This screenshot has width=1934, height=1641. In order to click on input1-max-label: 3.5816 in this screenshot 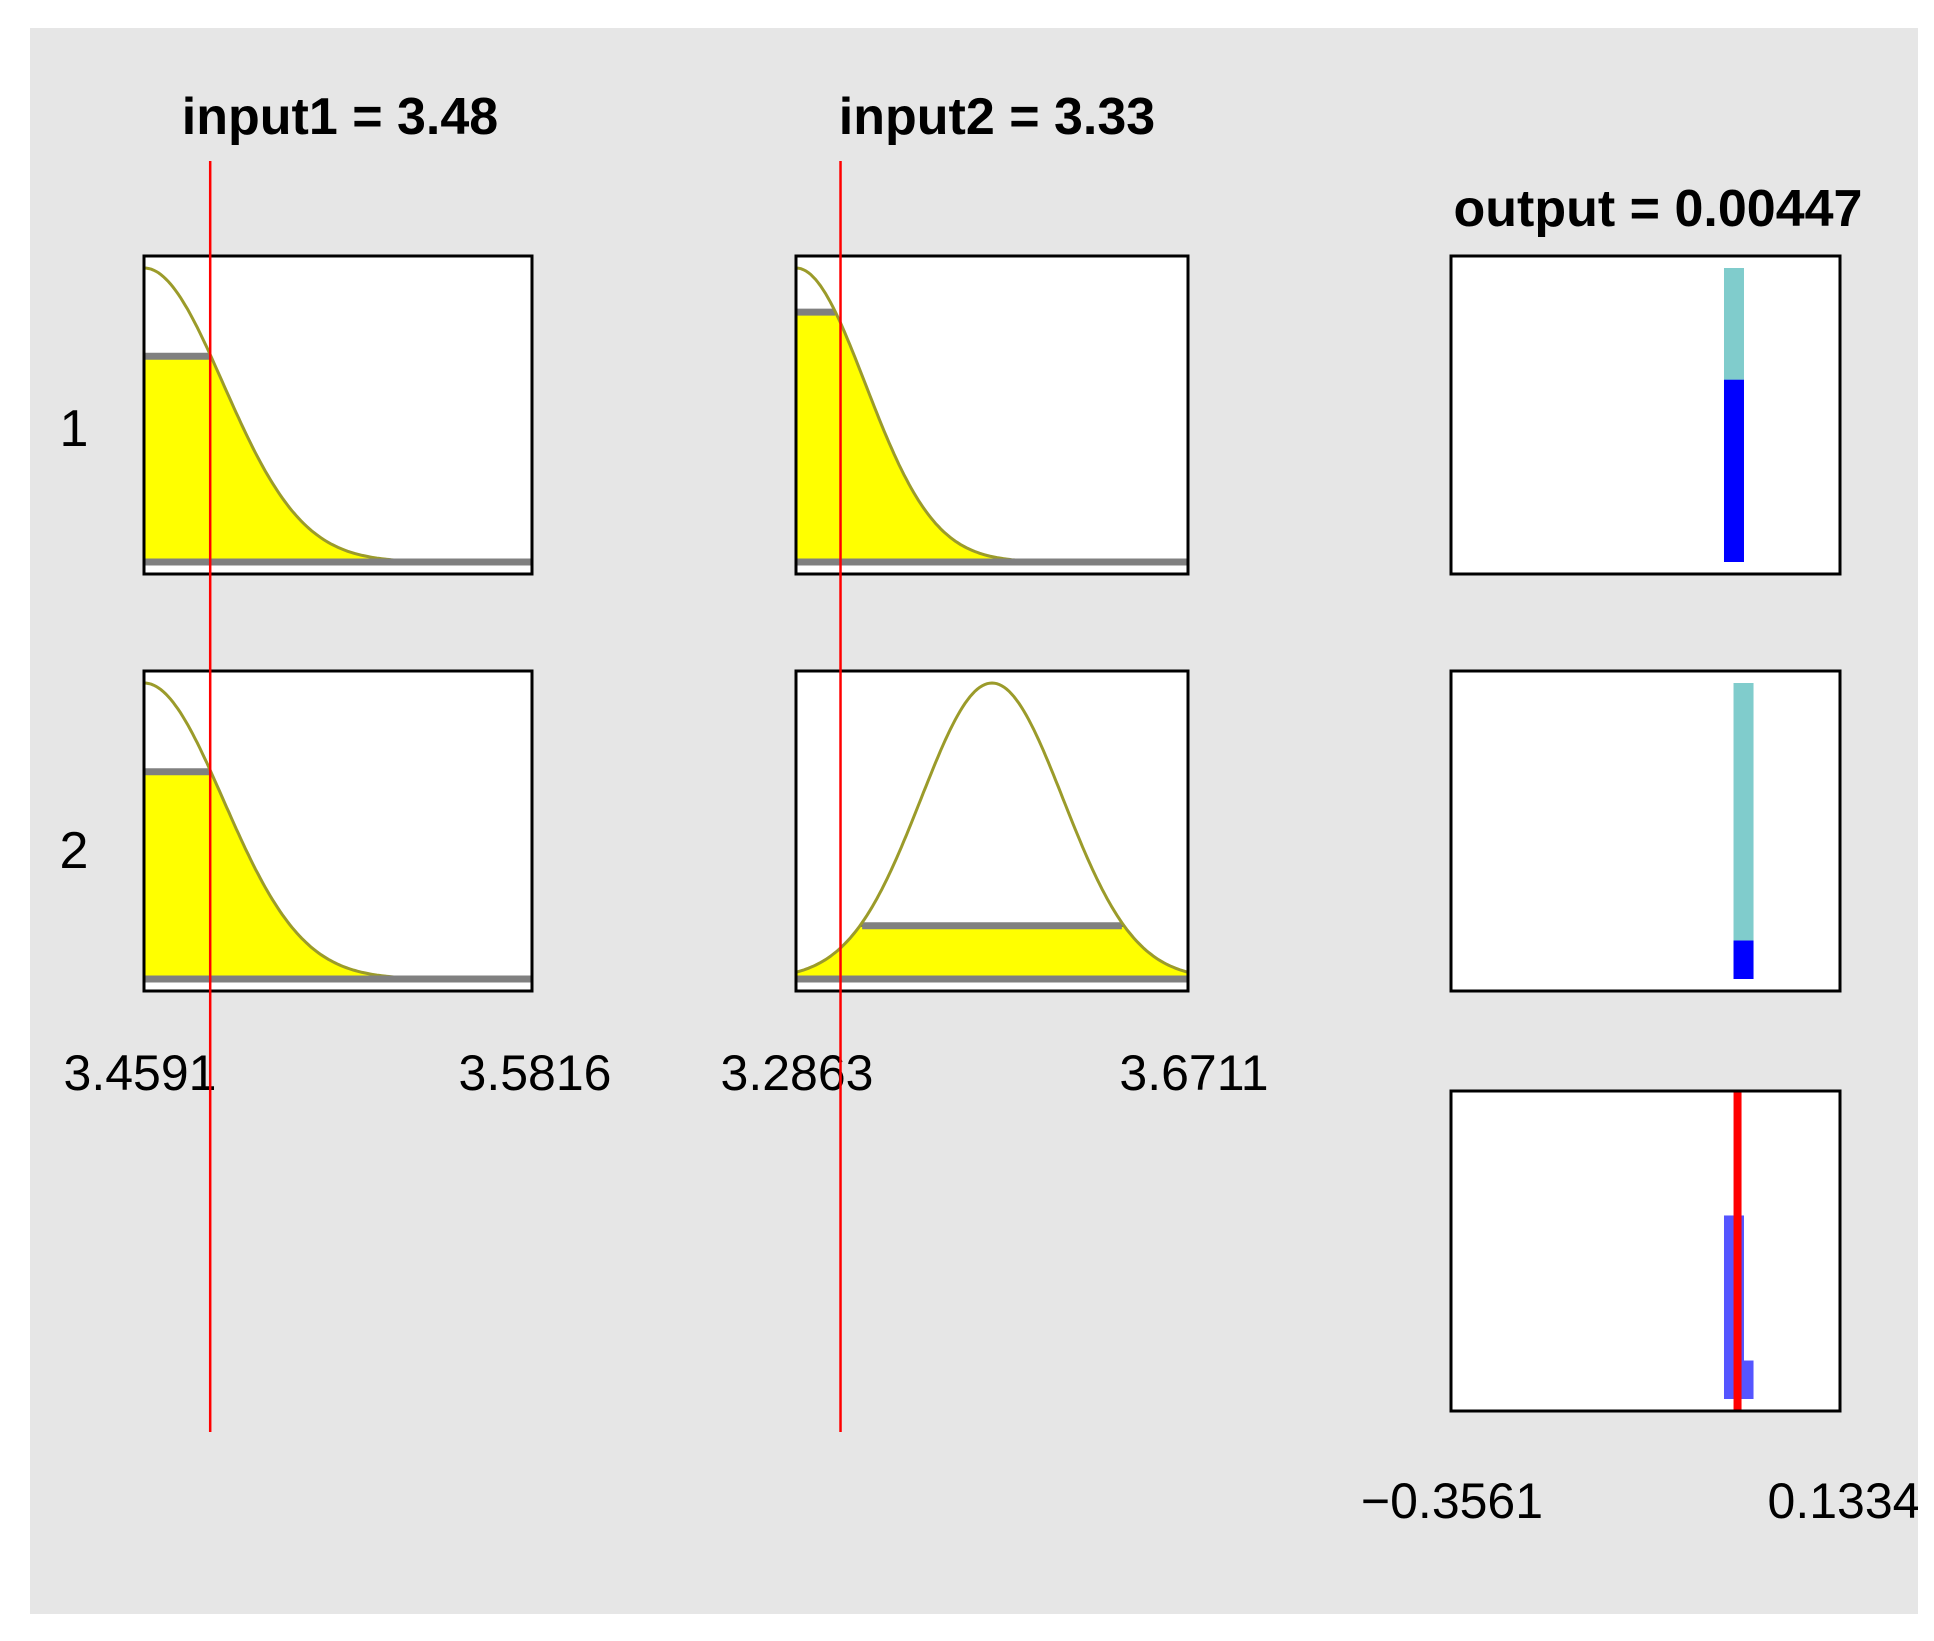, I will do `click(535, 1073)`.